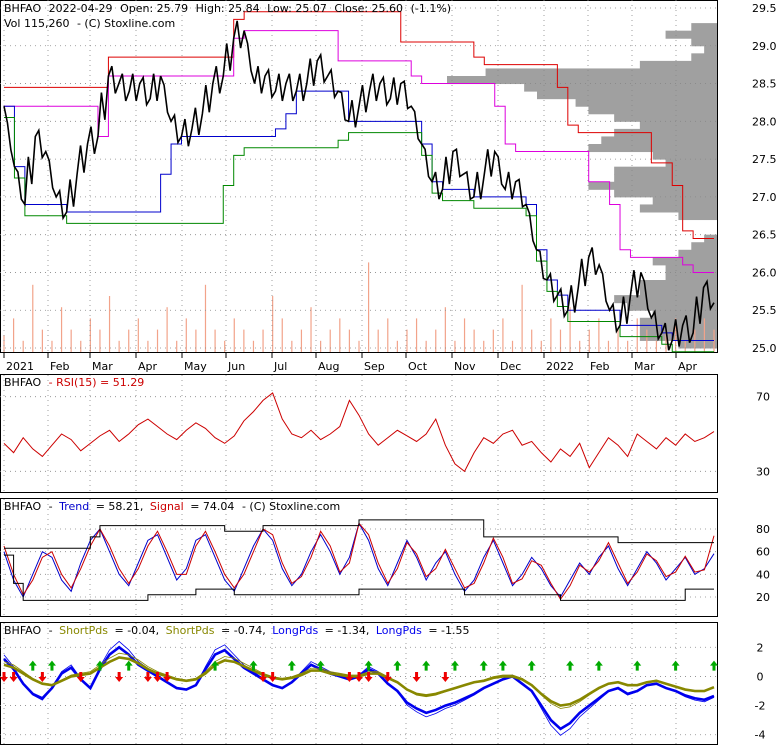  I want to click on x-tick-label: Feb, so click(59, 366).